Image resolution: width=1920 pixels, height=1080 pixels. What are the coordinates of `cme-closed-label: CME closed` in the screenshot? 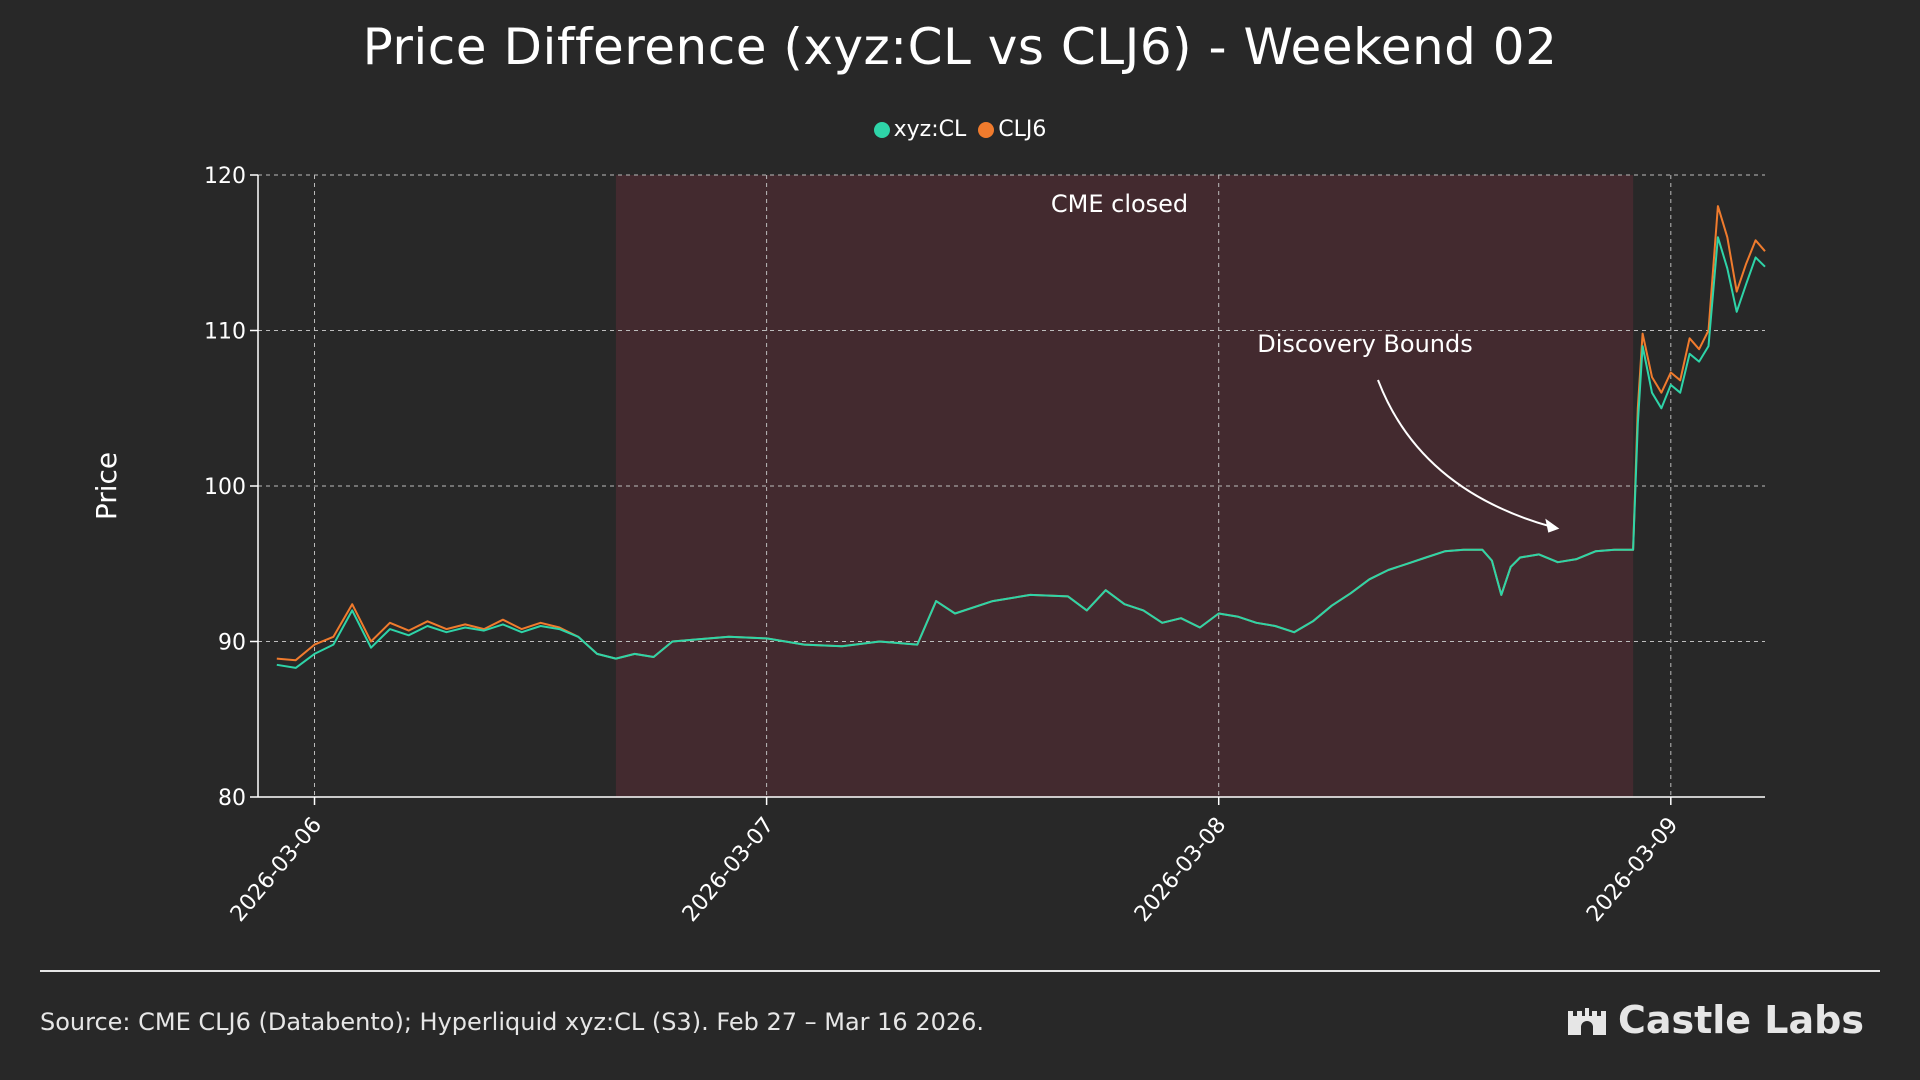 It's located at (1119, 204).